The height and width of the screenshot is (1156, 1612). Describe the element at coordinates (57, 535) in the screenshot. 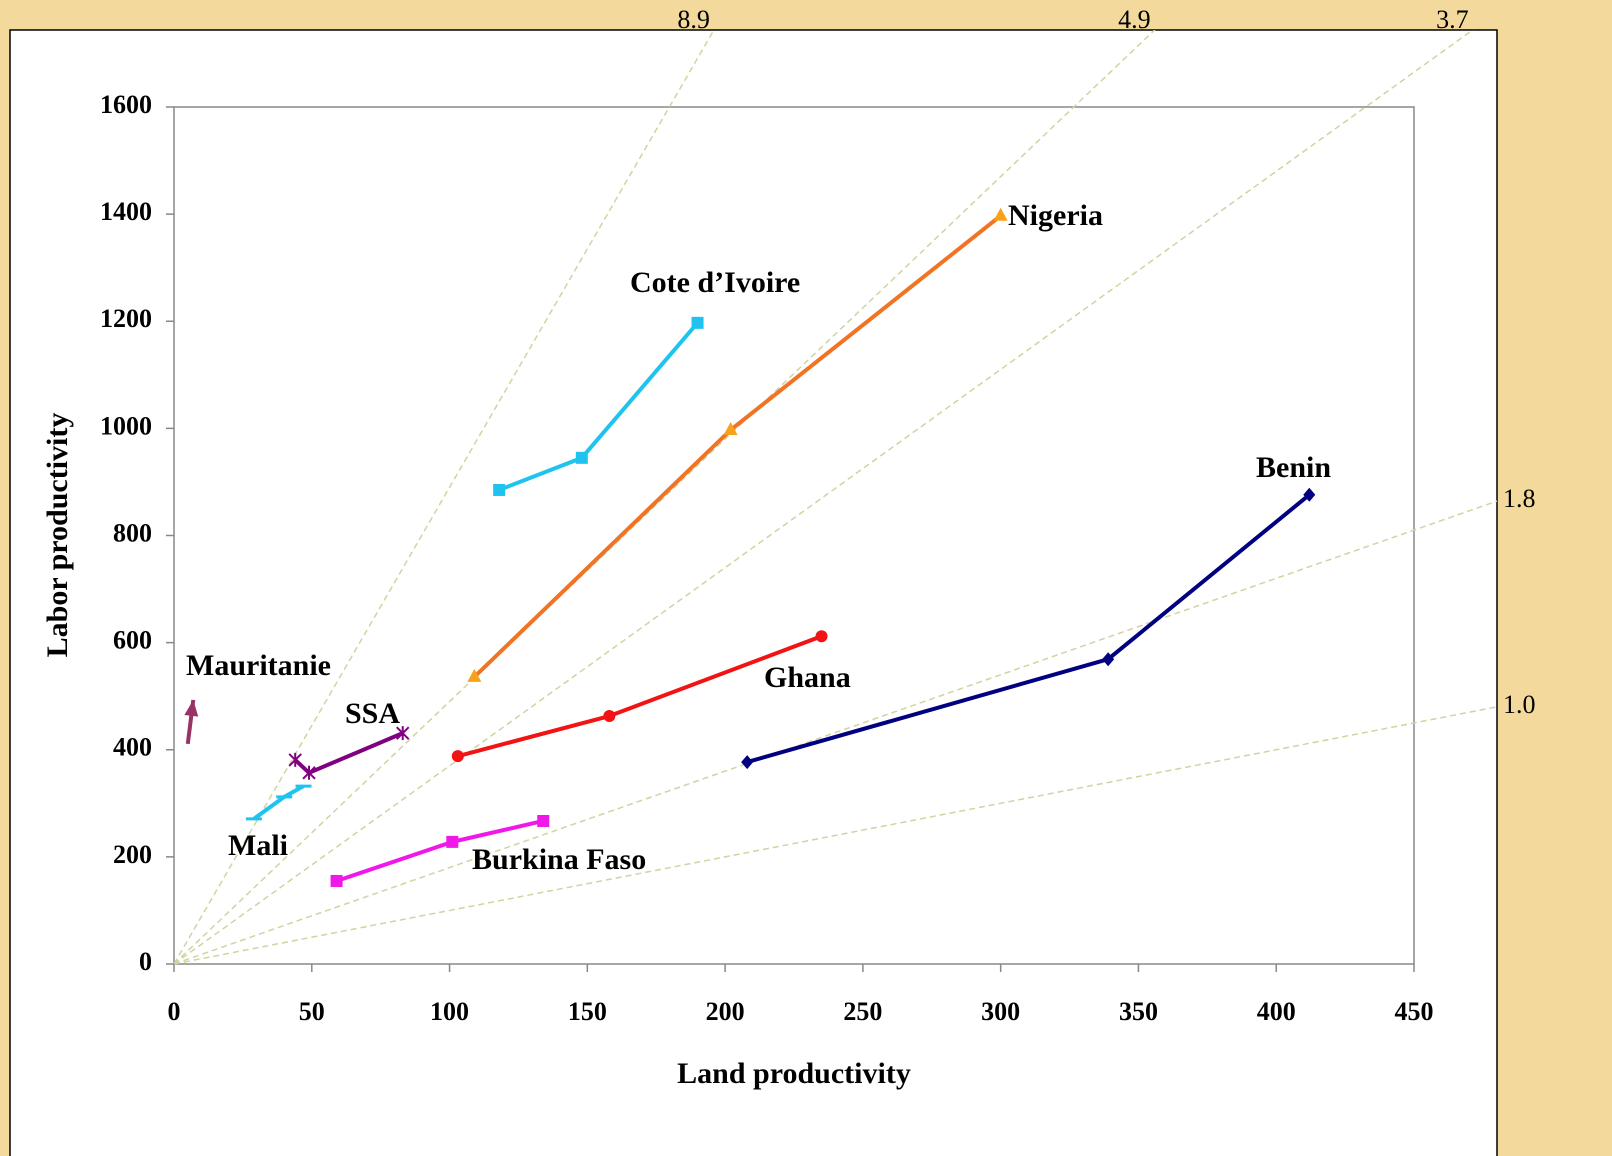

I see `y-axis-title: Labor productivity` at that location.